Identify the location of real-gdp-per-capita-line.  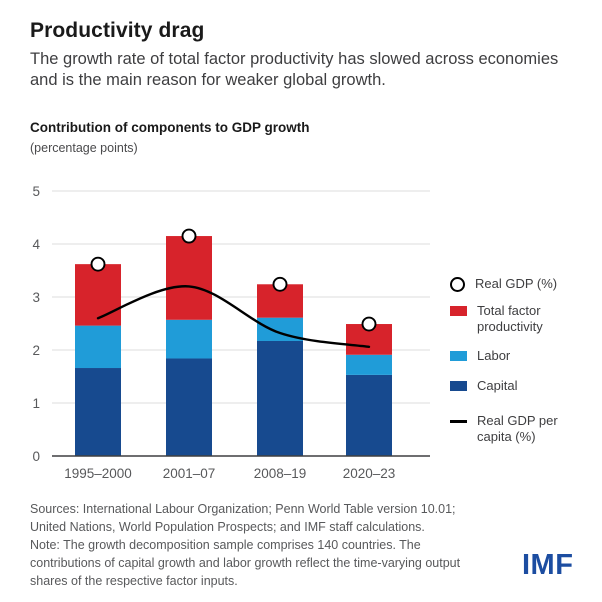
(233, 317).